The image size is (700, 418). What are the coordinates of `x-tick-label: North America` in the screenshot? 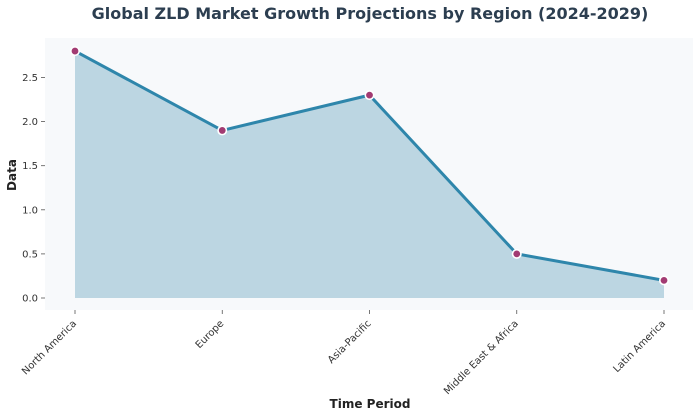 It's located at (49, 347).